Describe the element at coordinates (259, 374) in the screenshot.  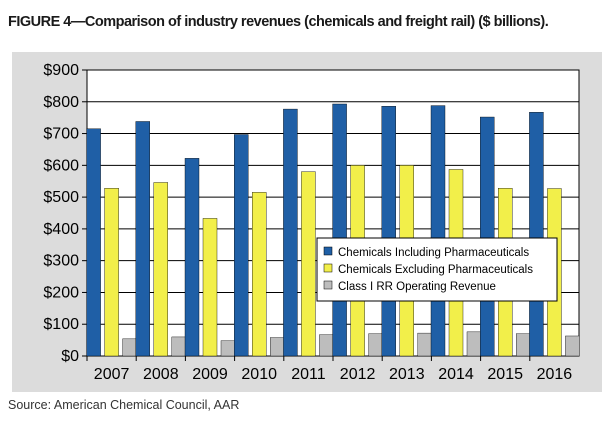
I see `x-tick-label: 2010` at that location.